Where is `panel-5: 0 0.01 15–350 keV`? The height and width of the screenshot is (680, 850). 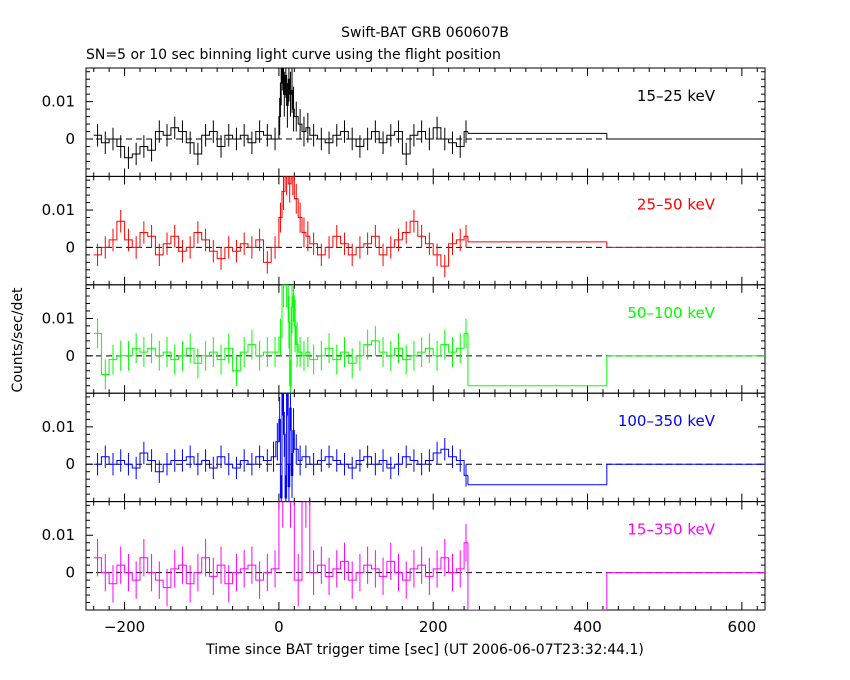
panel-5: 0 0.01 15–350 keV is located at coordinates (404, 556).